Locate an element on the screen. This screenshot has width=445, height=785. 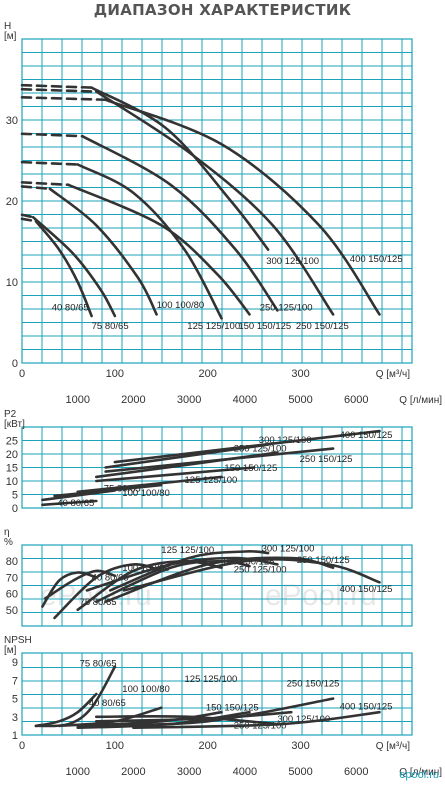
npsh-series-label: 400 150/125 is located at coordinates (366, 706).